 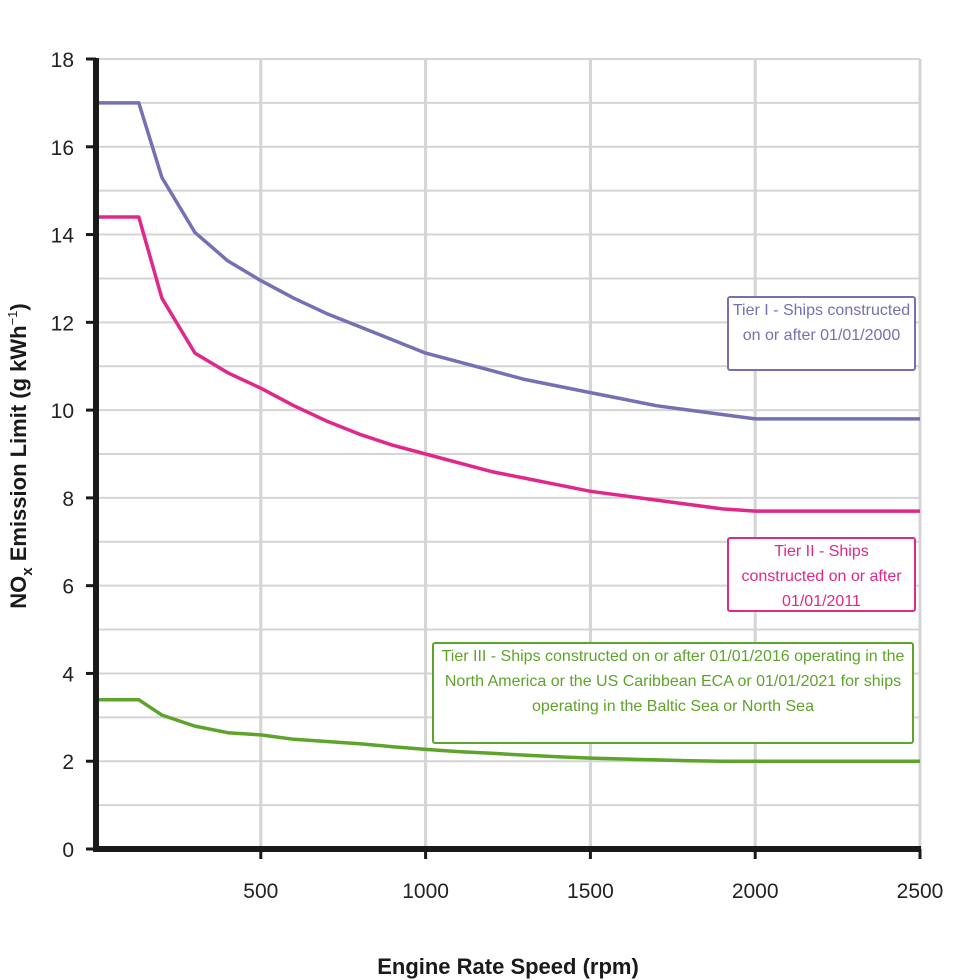 What do you see at coordinates (920, 891) in the screenshot?
I see `x-tick-label: 2500` at bounding box center [920, 891].